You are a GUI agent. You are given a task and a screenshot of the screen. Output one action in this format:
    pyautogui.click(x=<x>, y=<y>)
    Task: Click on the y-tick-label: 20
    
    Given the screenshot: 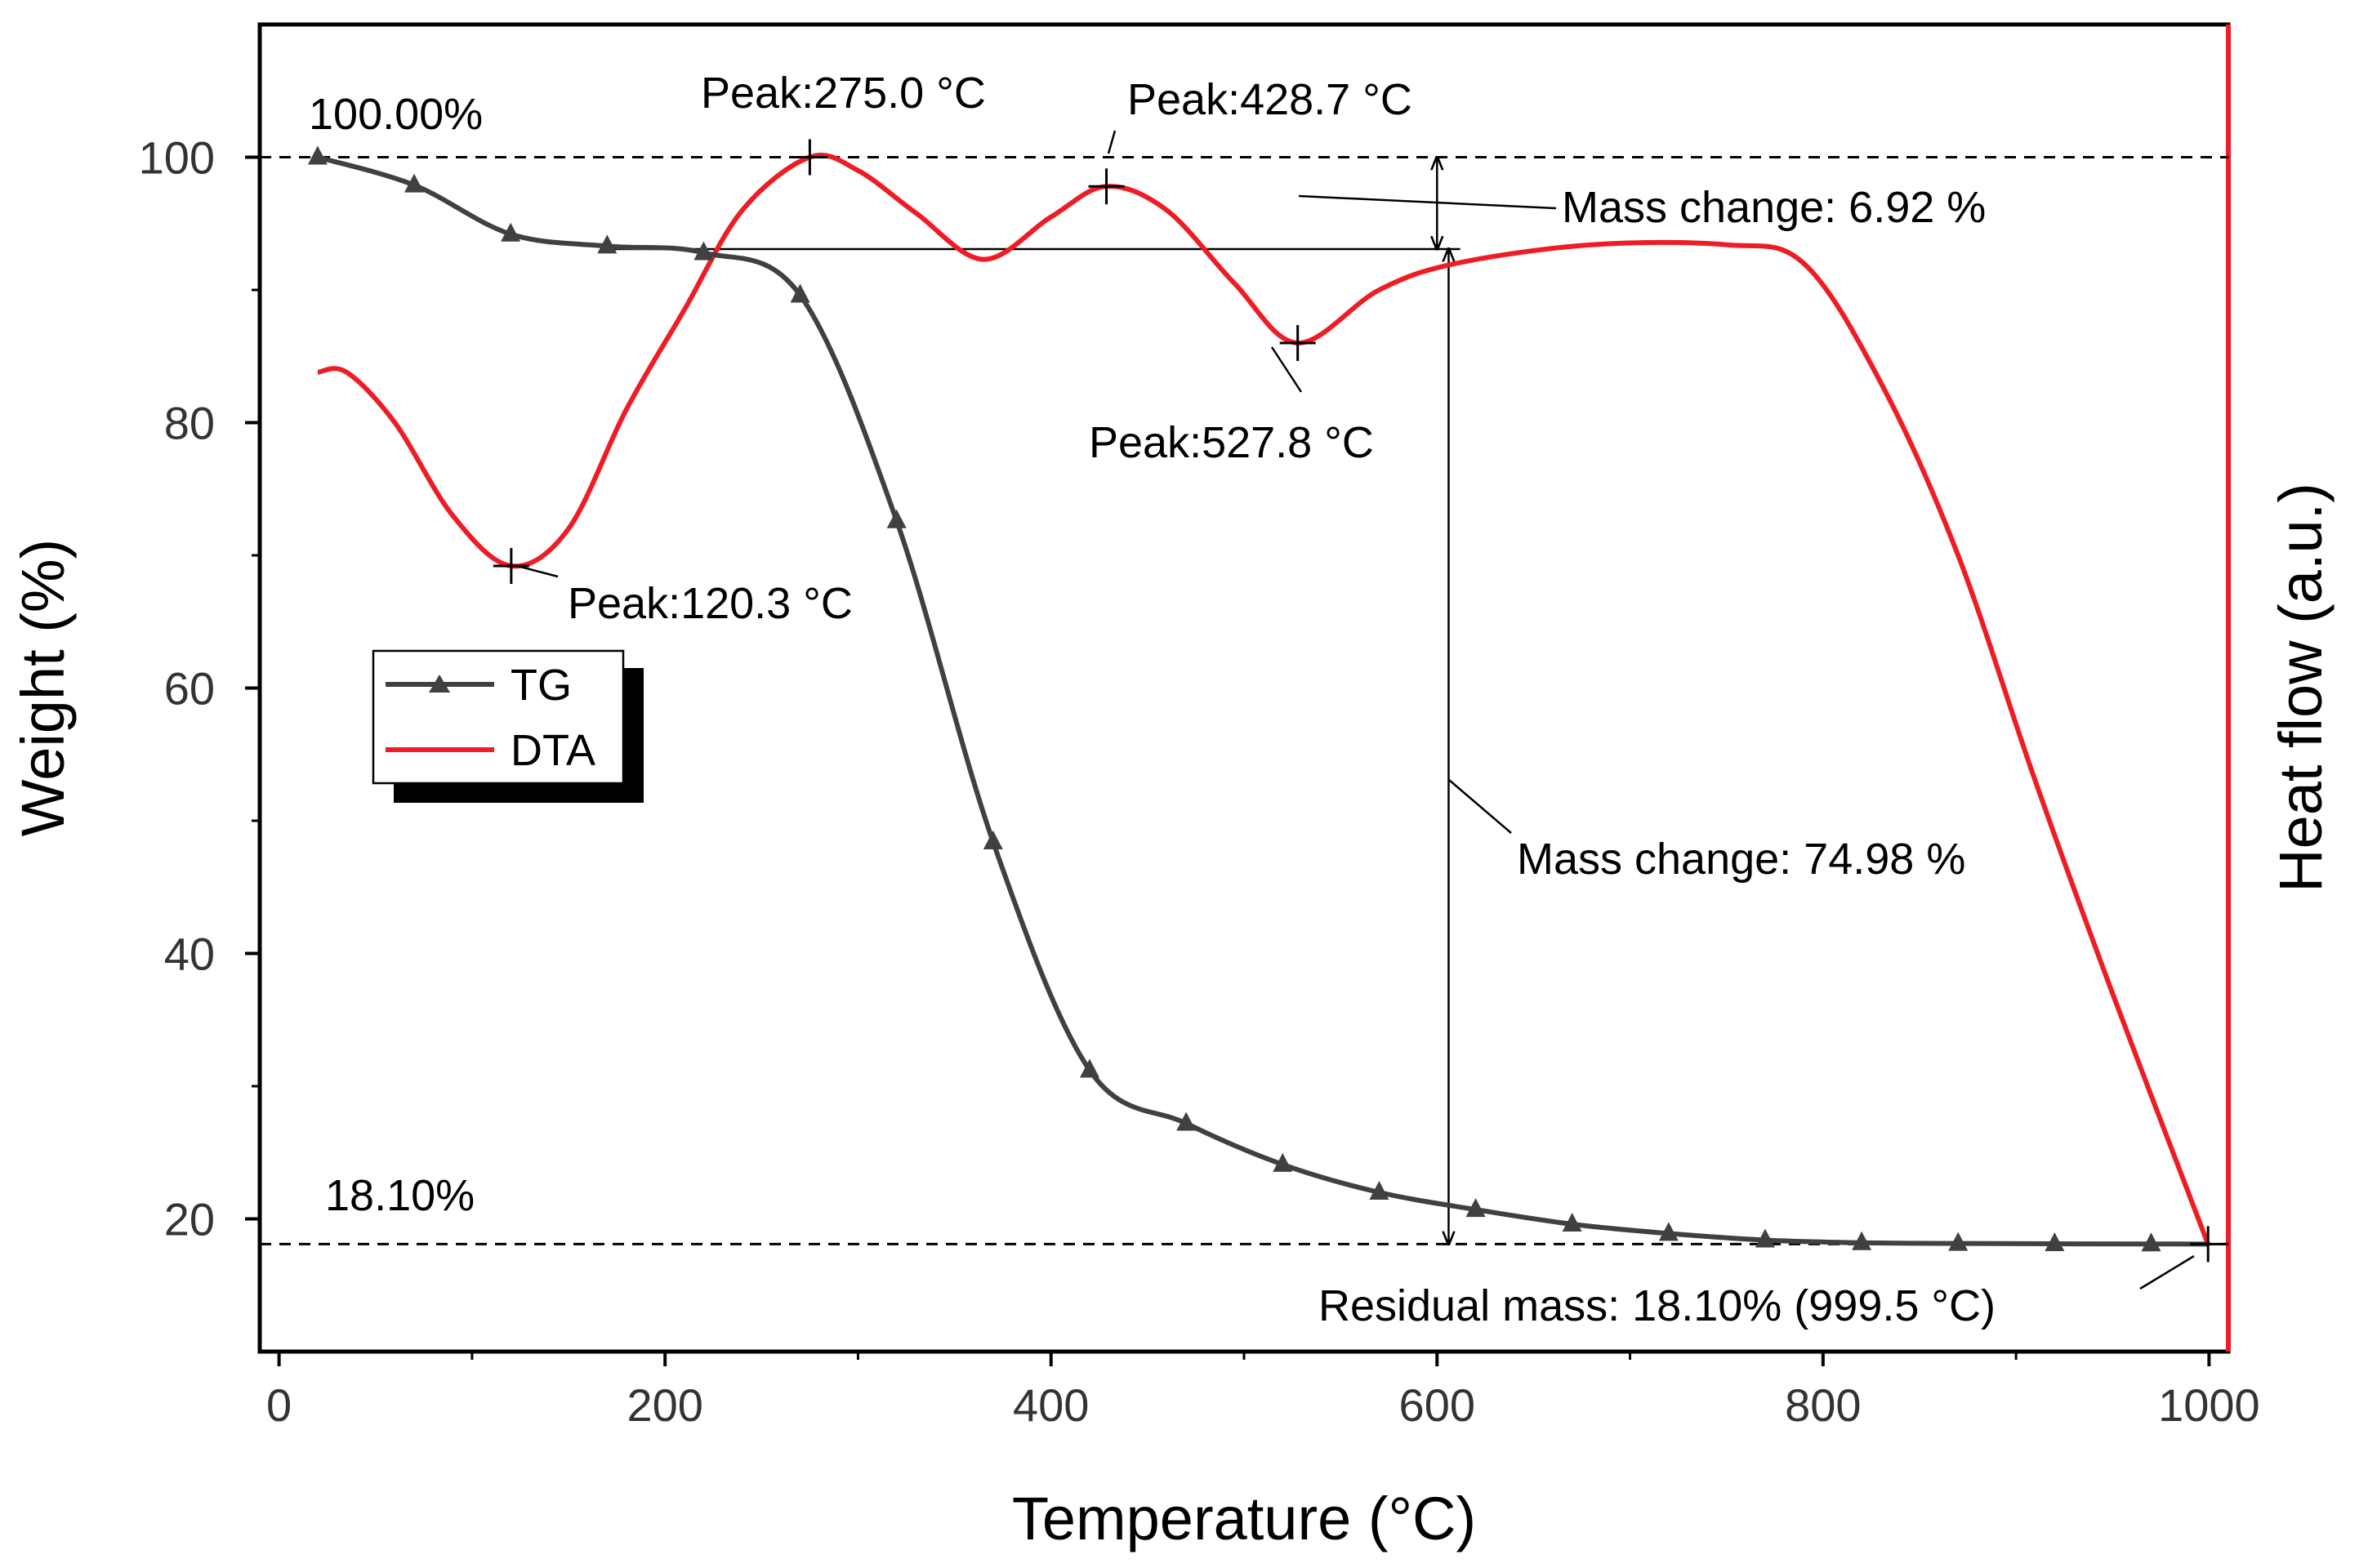 What is the action you would take?
    pyautogui.click(x=189, y=1219)
    